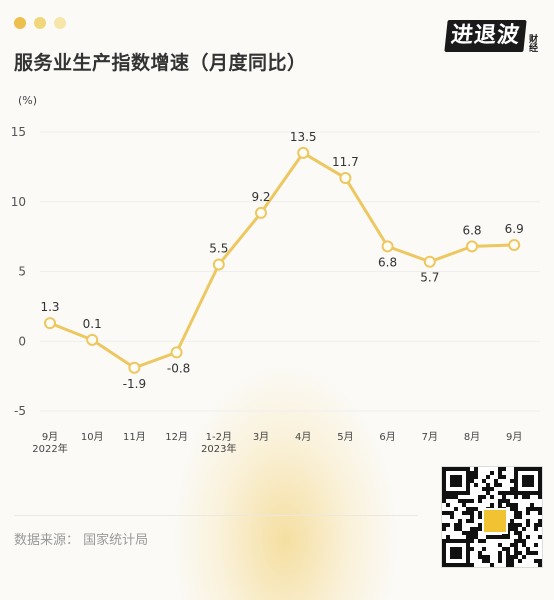 The height and width of the screenshot is (600, 554). Describe the element at coordinates (49, 448) in the screenshot. I see `x-tick-sublabel: 2022年` at that location.